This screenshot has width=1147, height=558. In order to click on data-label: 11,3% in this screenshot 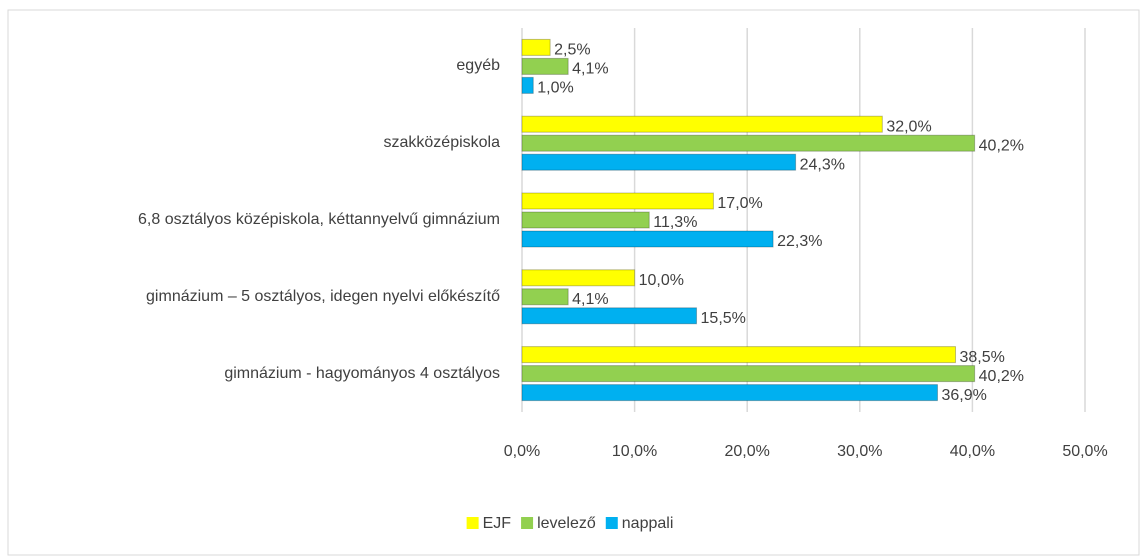, I will do `click(675, 222)`.